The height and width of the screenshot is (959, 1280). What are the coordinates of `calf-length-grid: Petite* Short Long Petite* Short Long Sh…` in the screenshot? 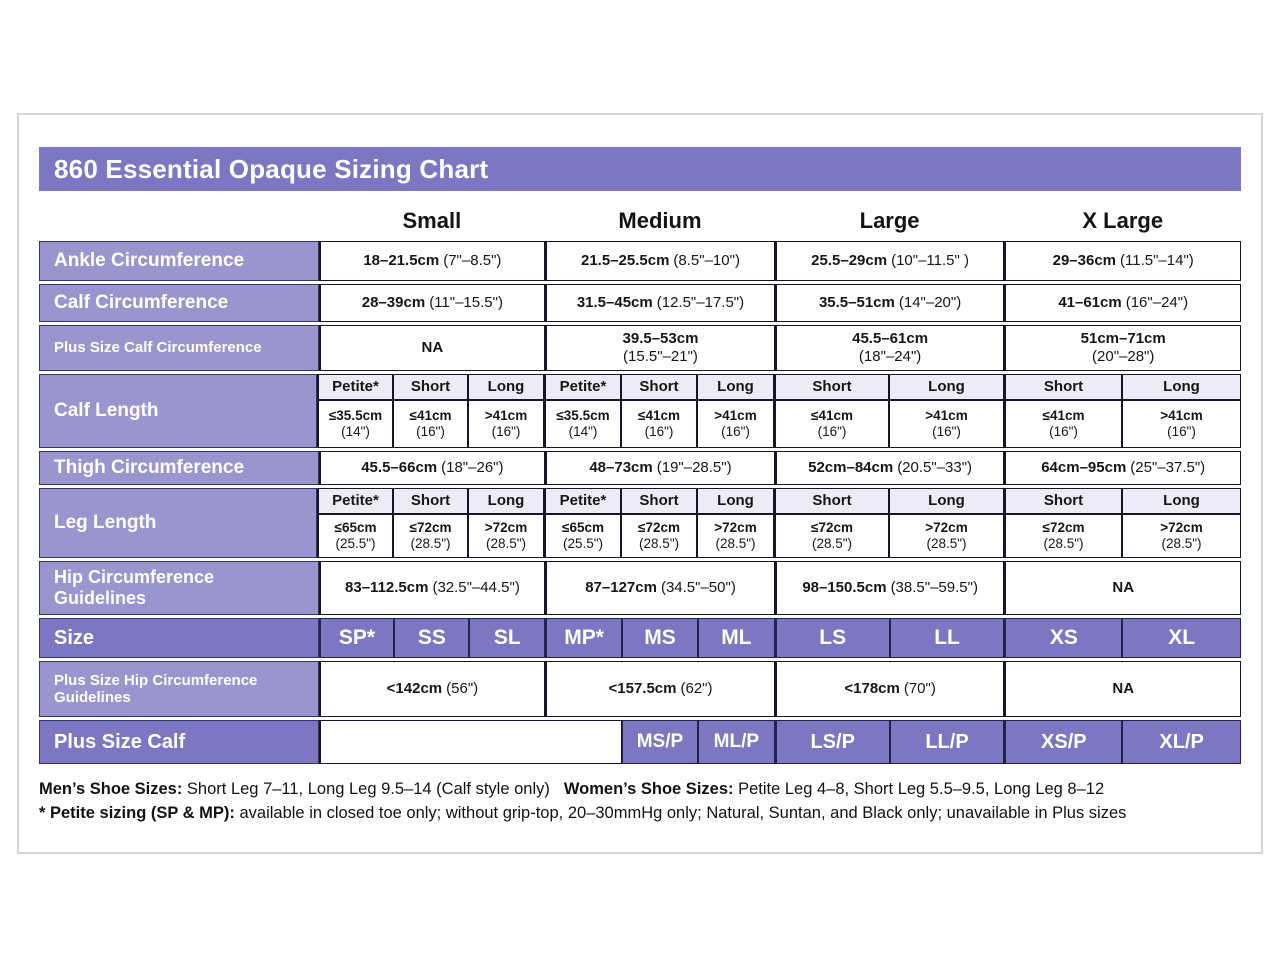 It's located at (779, 411).